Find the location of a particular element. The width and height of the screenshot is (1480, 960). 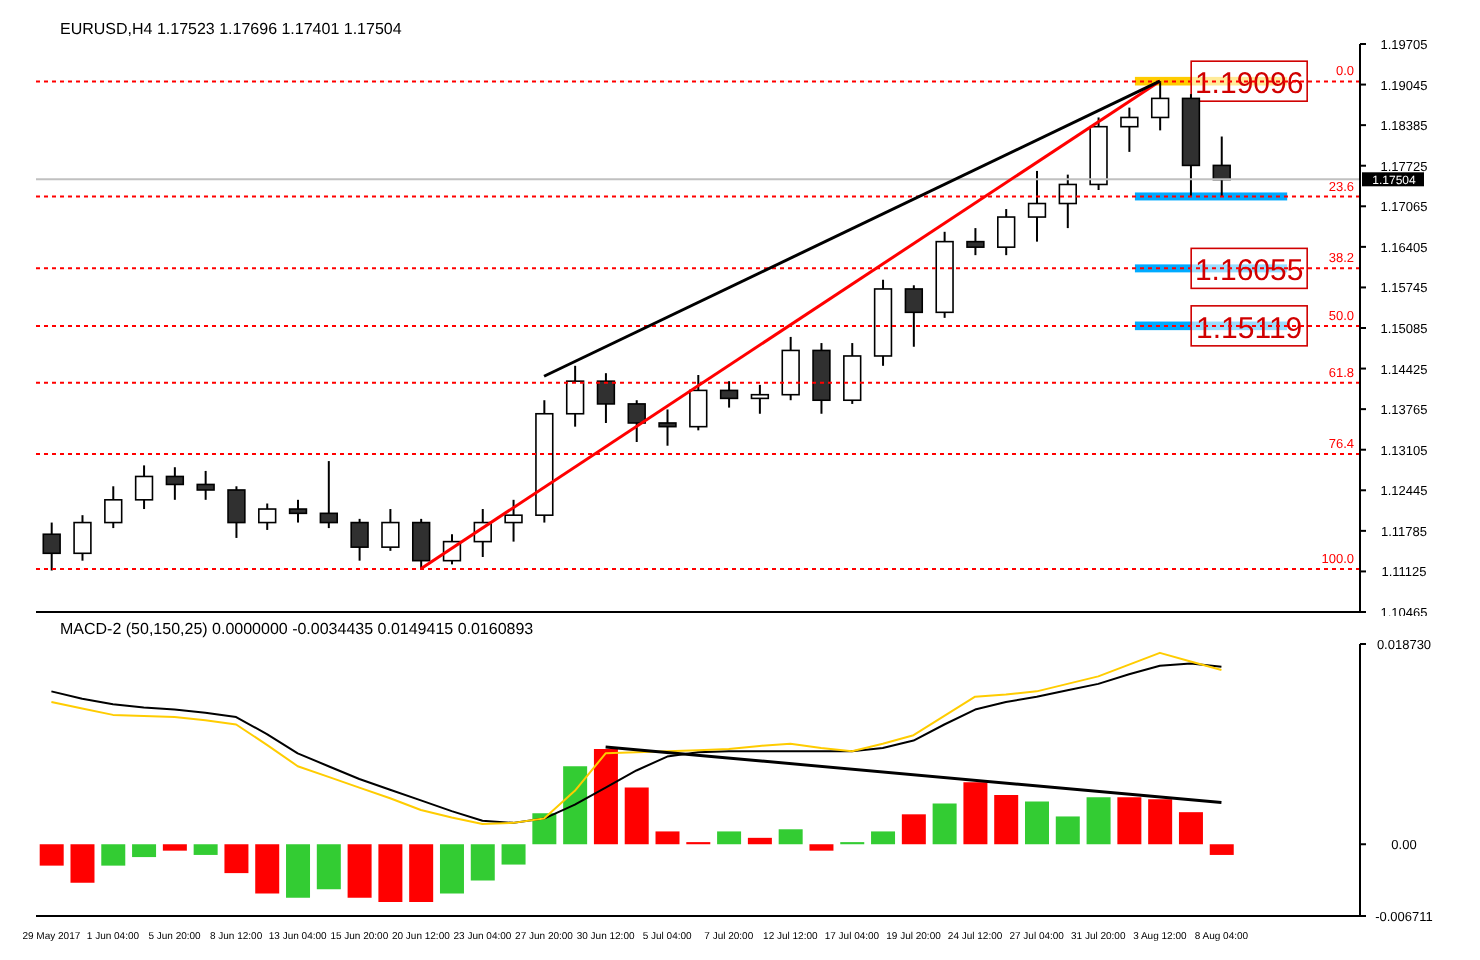

band-label: 1.15119 is located at coordinates (1249, 328).